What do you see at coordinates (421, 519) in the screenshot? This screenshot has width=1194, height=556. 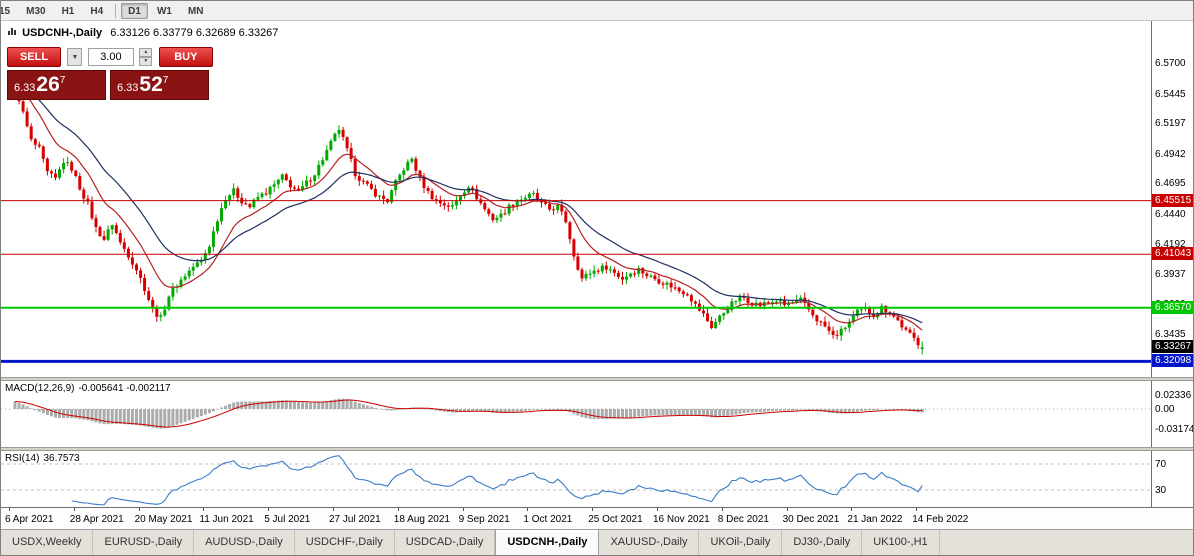 I see `date-label: 18 Aug 2021` at bounding box center [421, 519].